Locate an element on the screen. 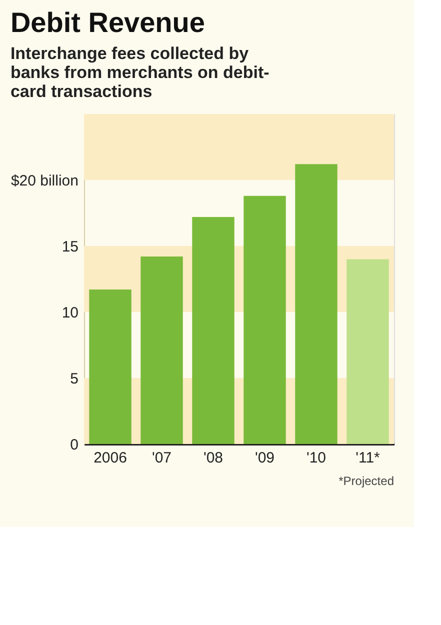 Image resolution: width=441 pixels, height=625 pixels. y-tick-label: 15 is located at coordinates (70, 247).